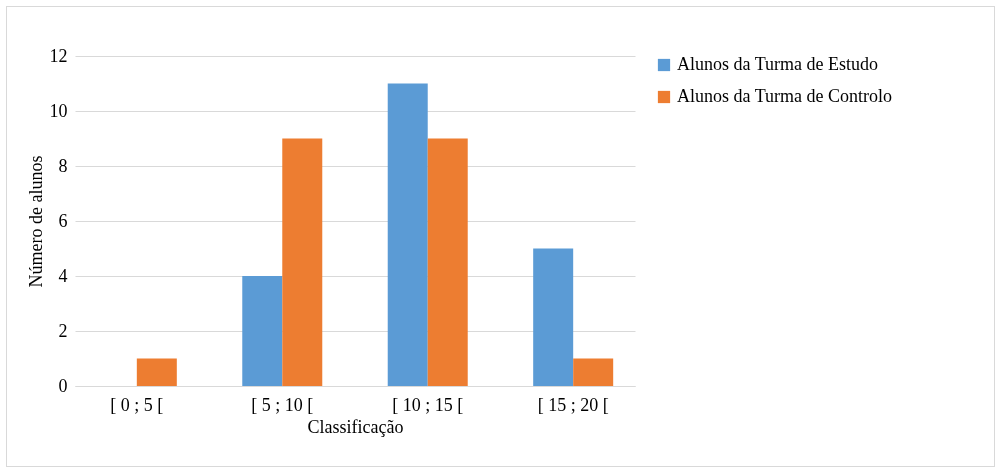 The height and width of the screenshot is (475, 1003). Describe the element at coordinates (58, 55) in the screenshot. I see `y-tick-label: 12` at that location.